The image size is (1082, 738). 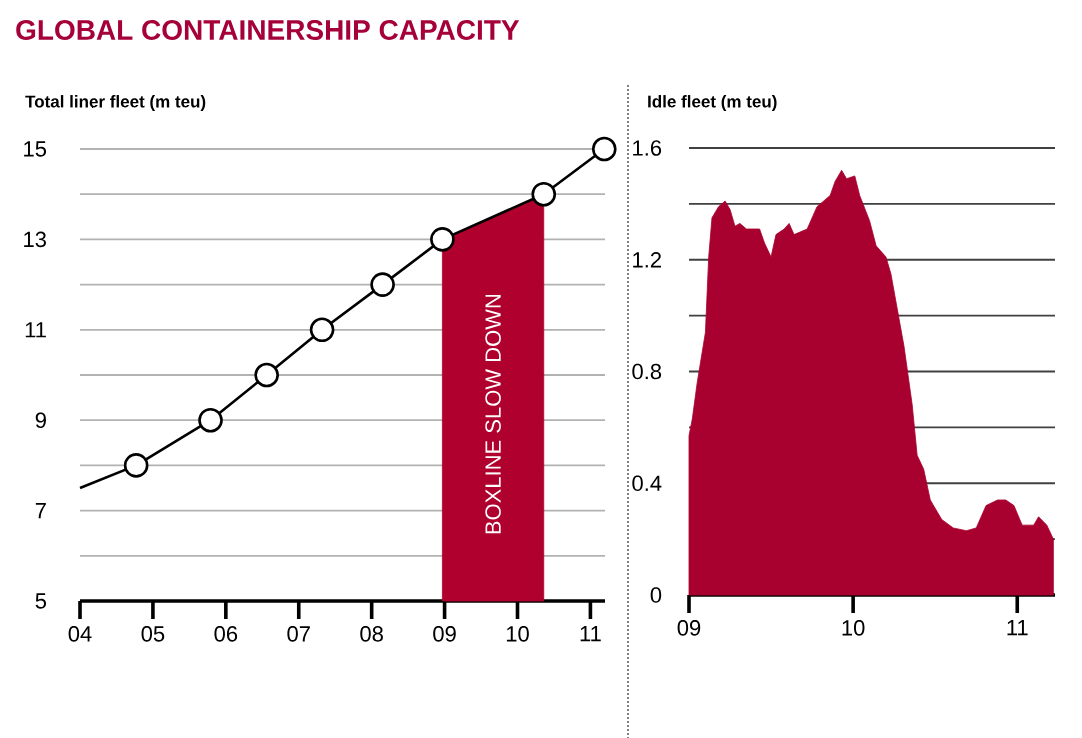 What do you see at coordinates (226, 634) in the screenshot?
I see `x-tick-label: 06` at bounding box center [226, 634].